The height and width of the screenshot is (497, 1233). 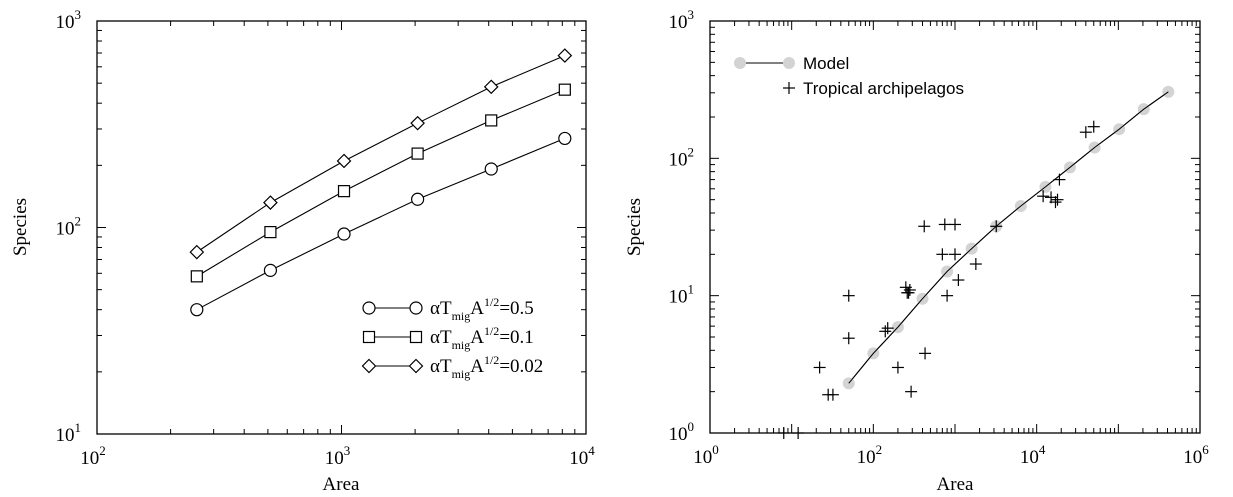 What do you see at coordinates (516, 337) in the screenshot?
I see `legend-label-part: =0.1` at bounding box center [516, 337].